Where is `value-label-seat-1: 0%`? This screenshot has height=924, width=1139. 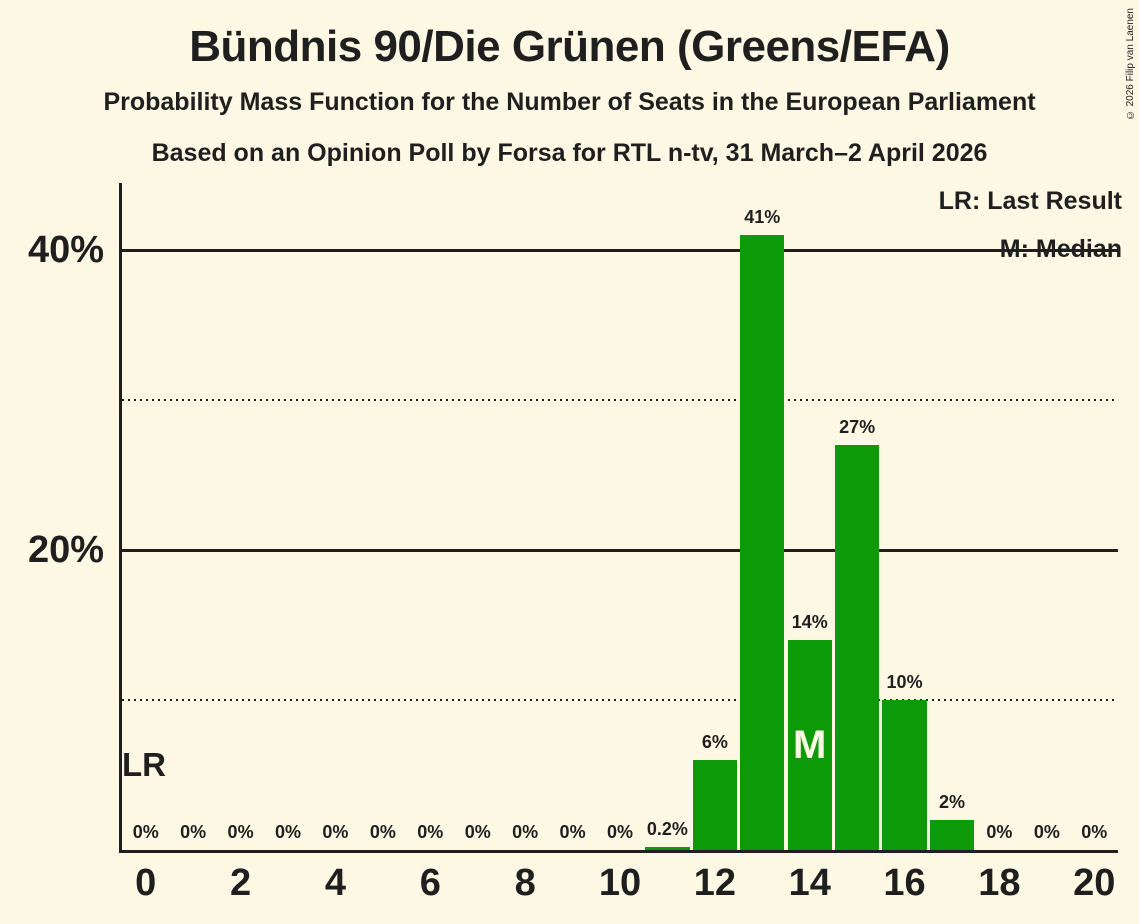
value-label-seat-1: 0% is located at coordinates (193, 832).